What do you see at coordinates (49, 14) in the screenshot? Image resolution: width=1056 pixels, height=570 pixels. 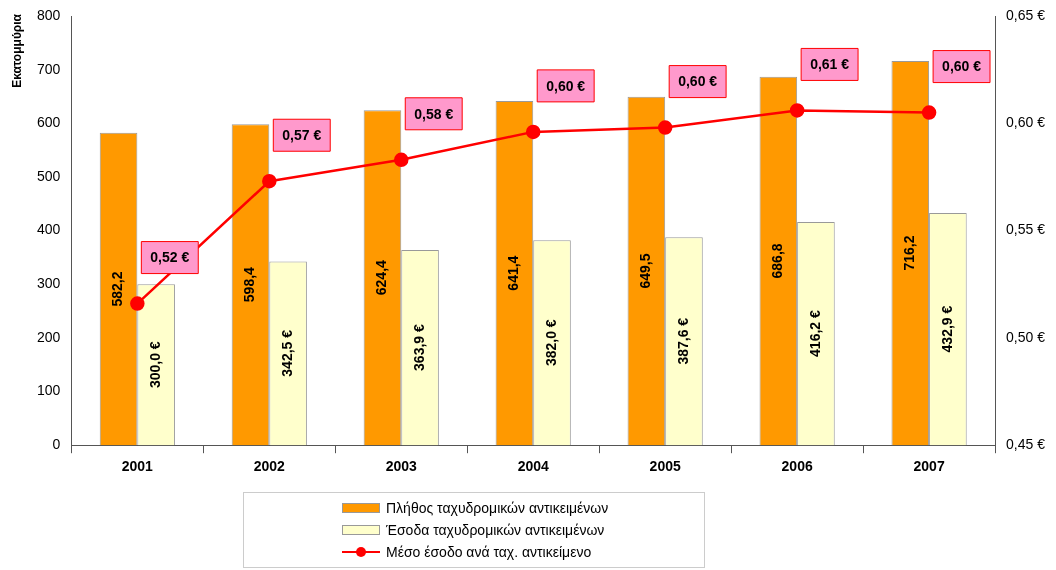 I see `y-tick-label: 800` at bounding box center [49, 14].